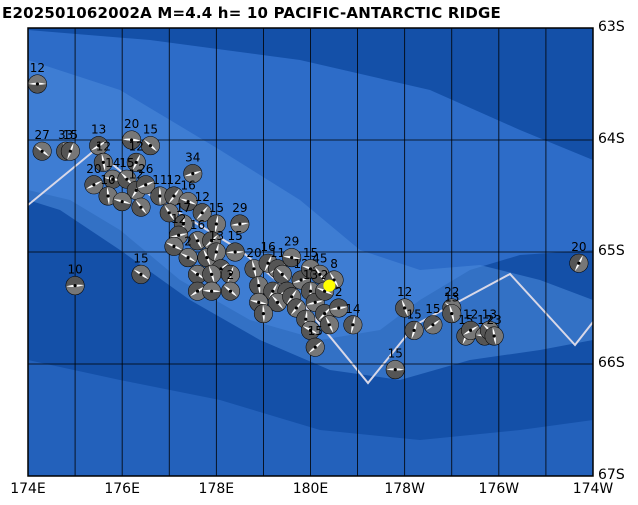 The width and height of the screenshot is (638, 505). Describe the element at coordinates (159, 180) in the screenshot. I see `mechanism-depth-label: 11` at that location.